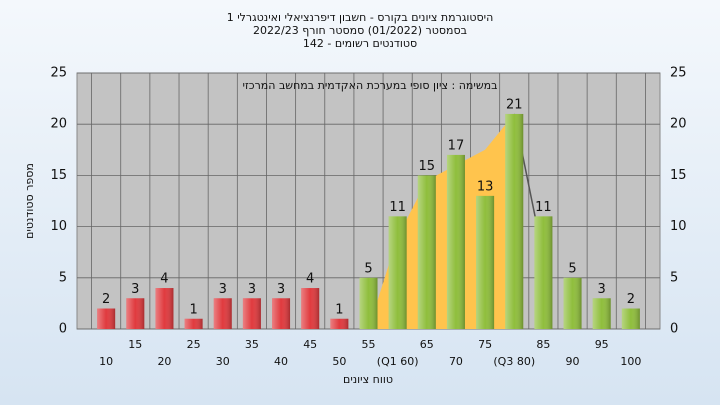  What do you see at coordinates (368, 379) in the screenshot?
I see `x-axis-label: טווח ציונים` at bounding box center [368, 379].